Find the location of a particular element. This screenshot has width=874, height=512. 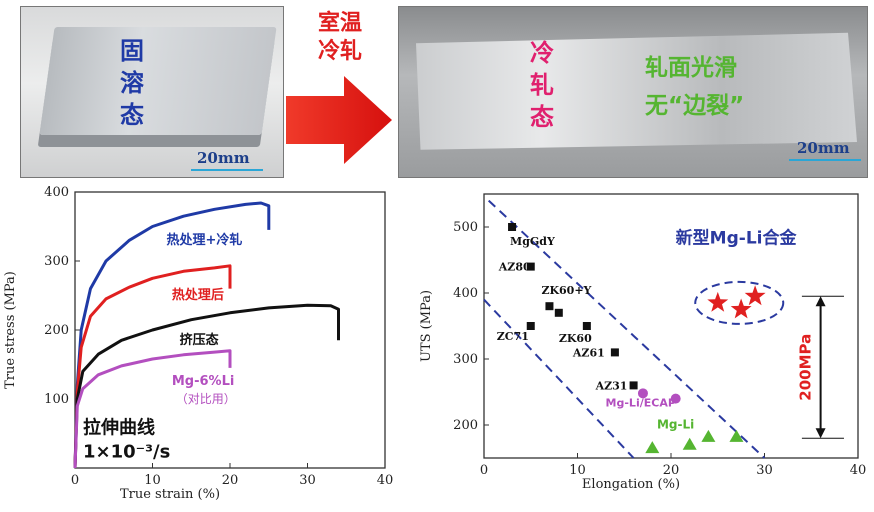

rolled-sheet-image is located at coordinates (636, 91).